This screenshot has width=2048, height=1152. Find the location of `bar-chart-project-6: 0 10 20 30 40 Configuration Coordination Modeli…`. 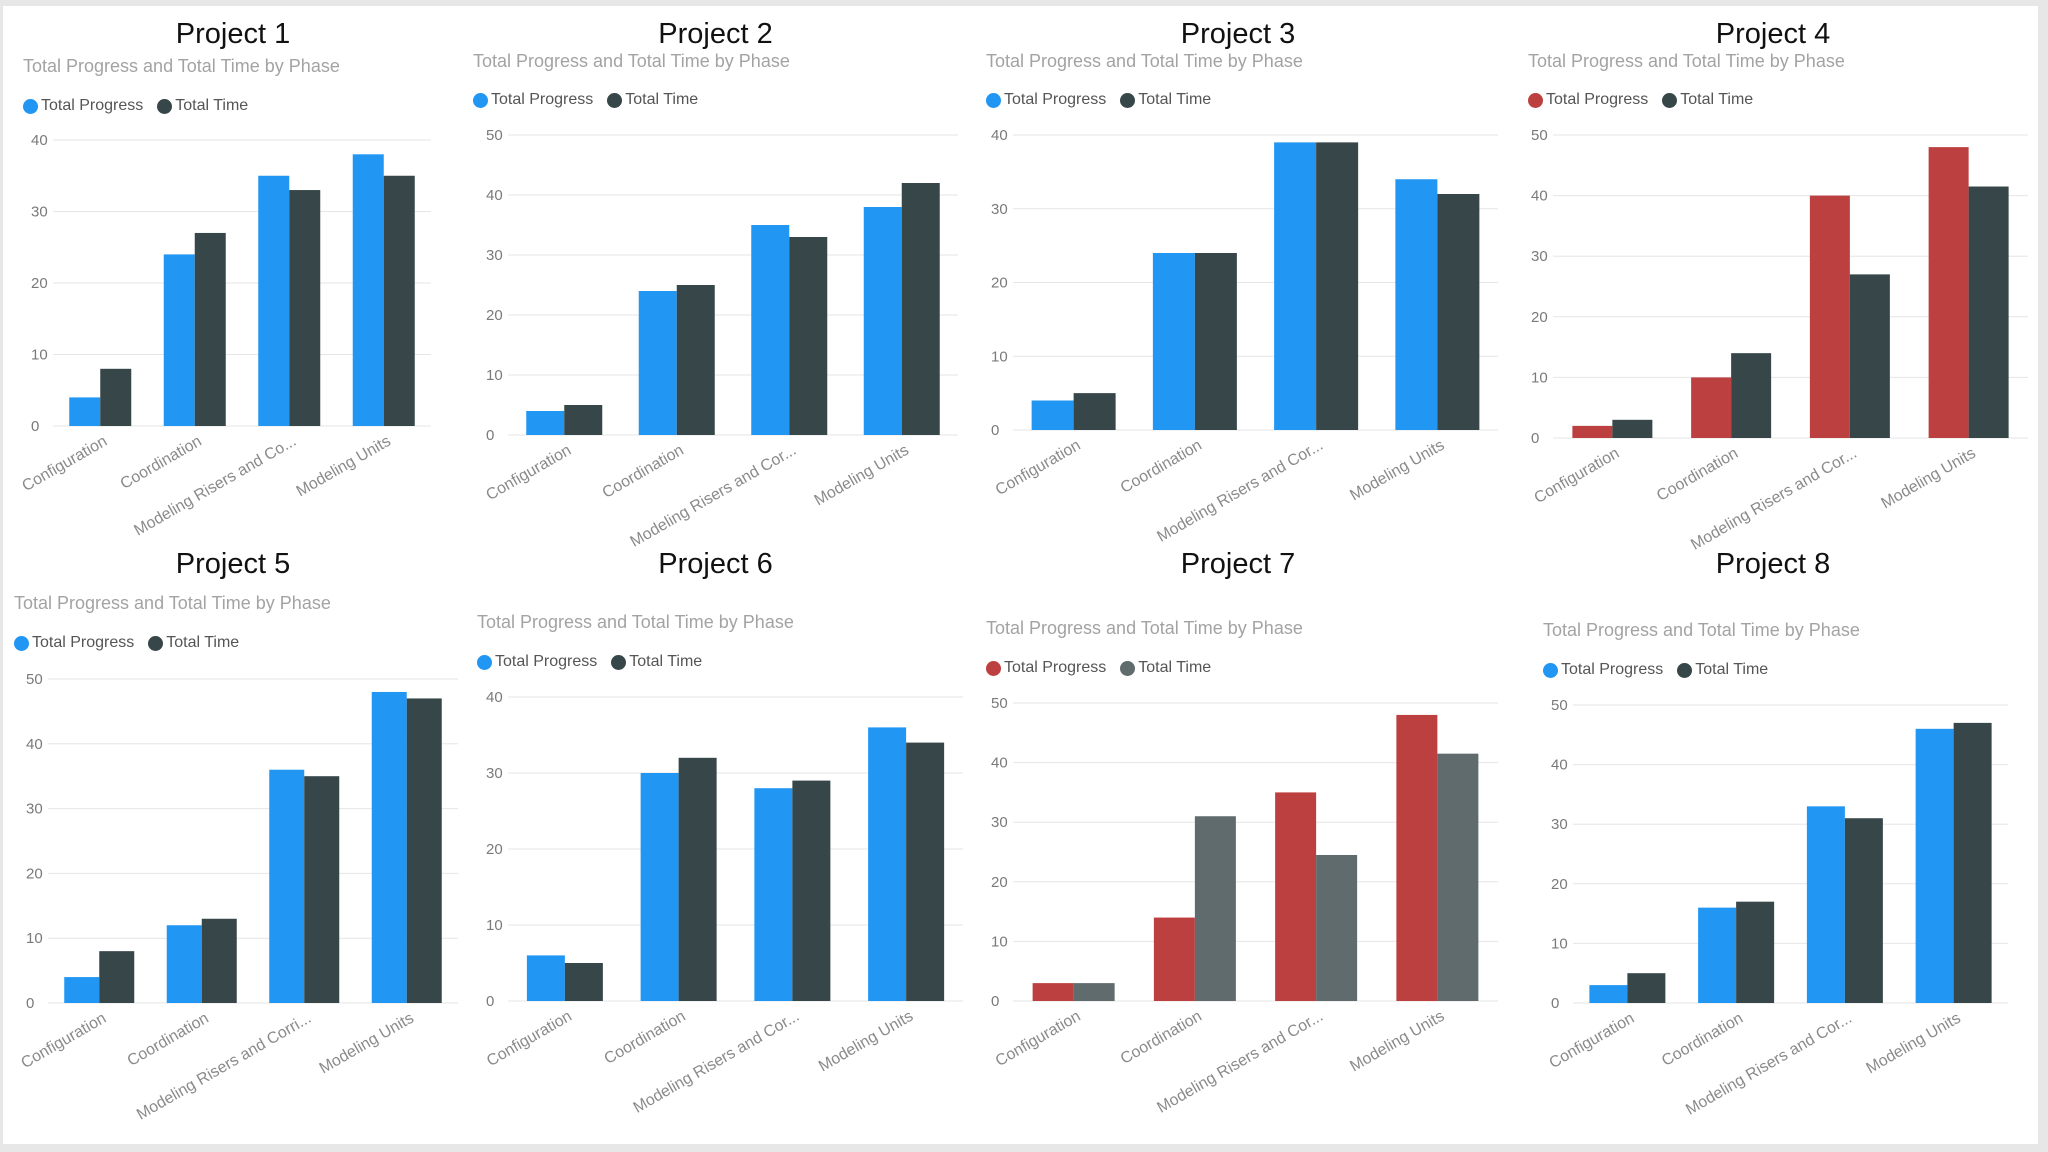

bar-chart-project-6: 0 10 20 30 40 Configuration Coordination Modeli… is located at coordinates (723, 903).